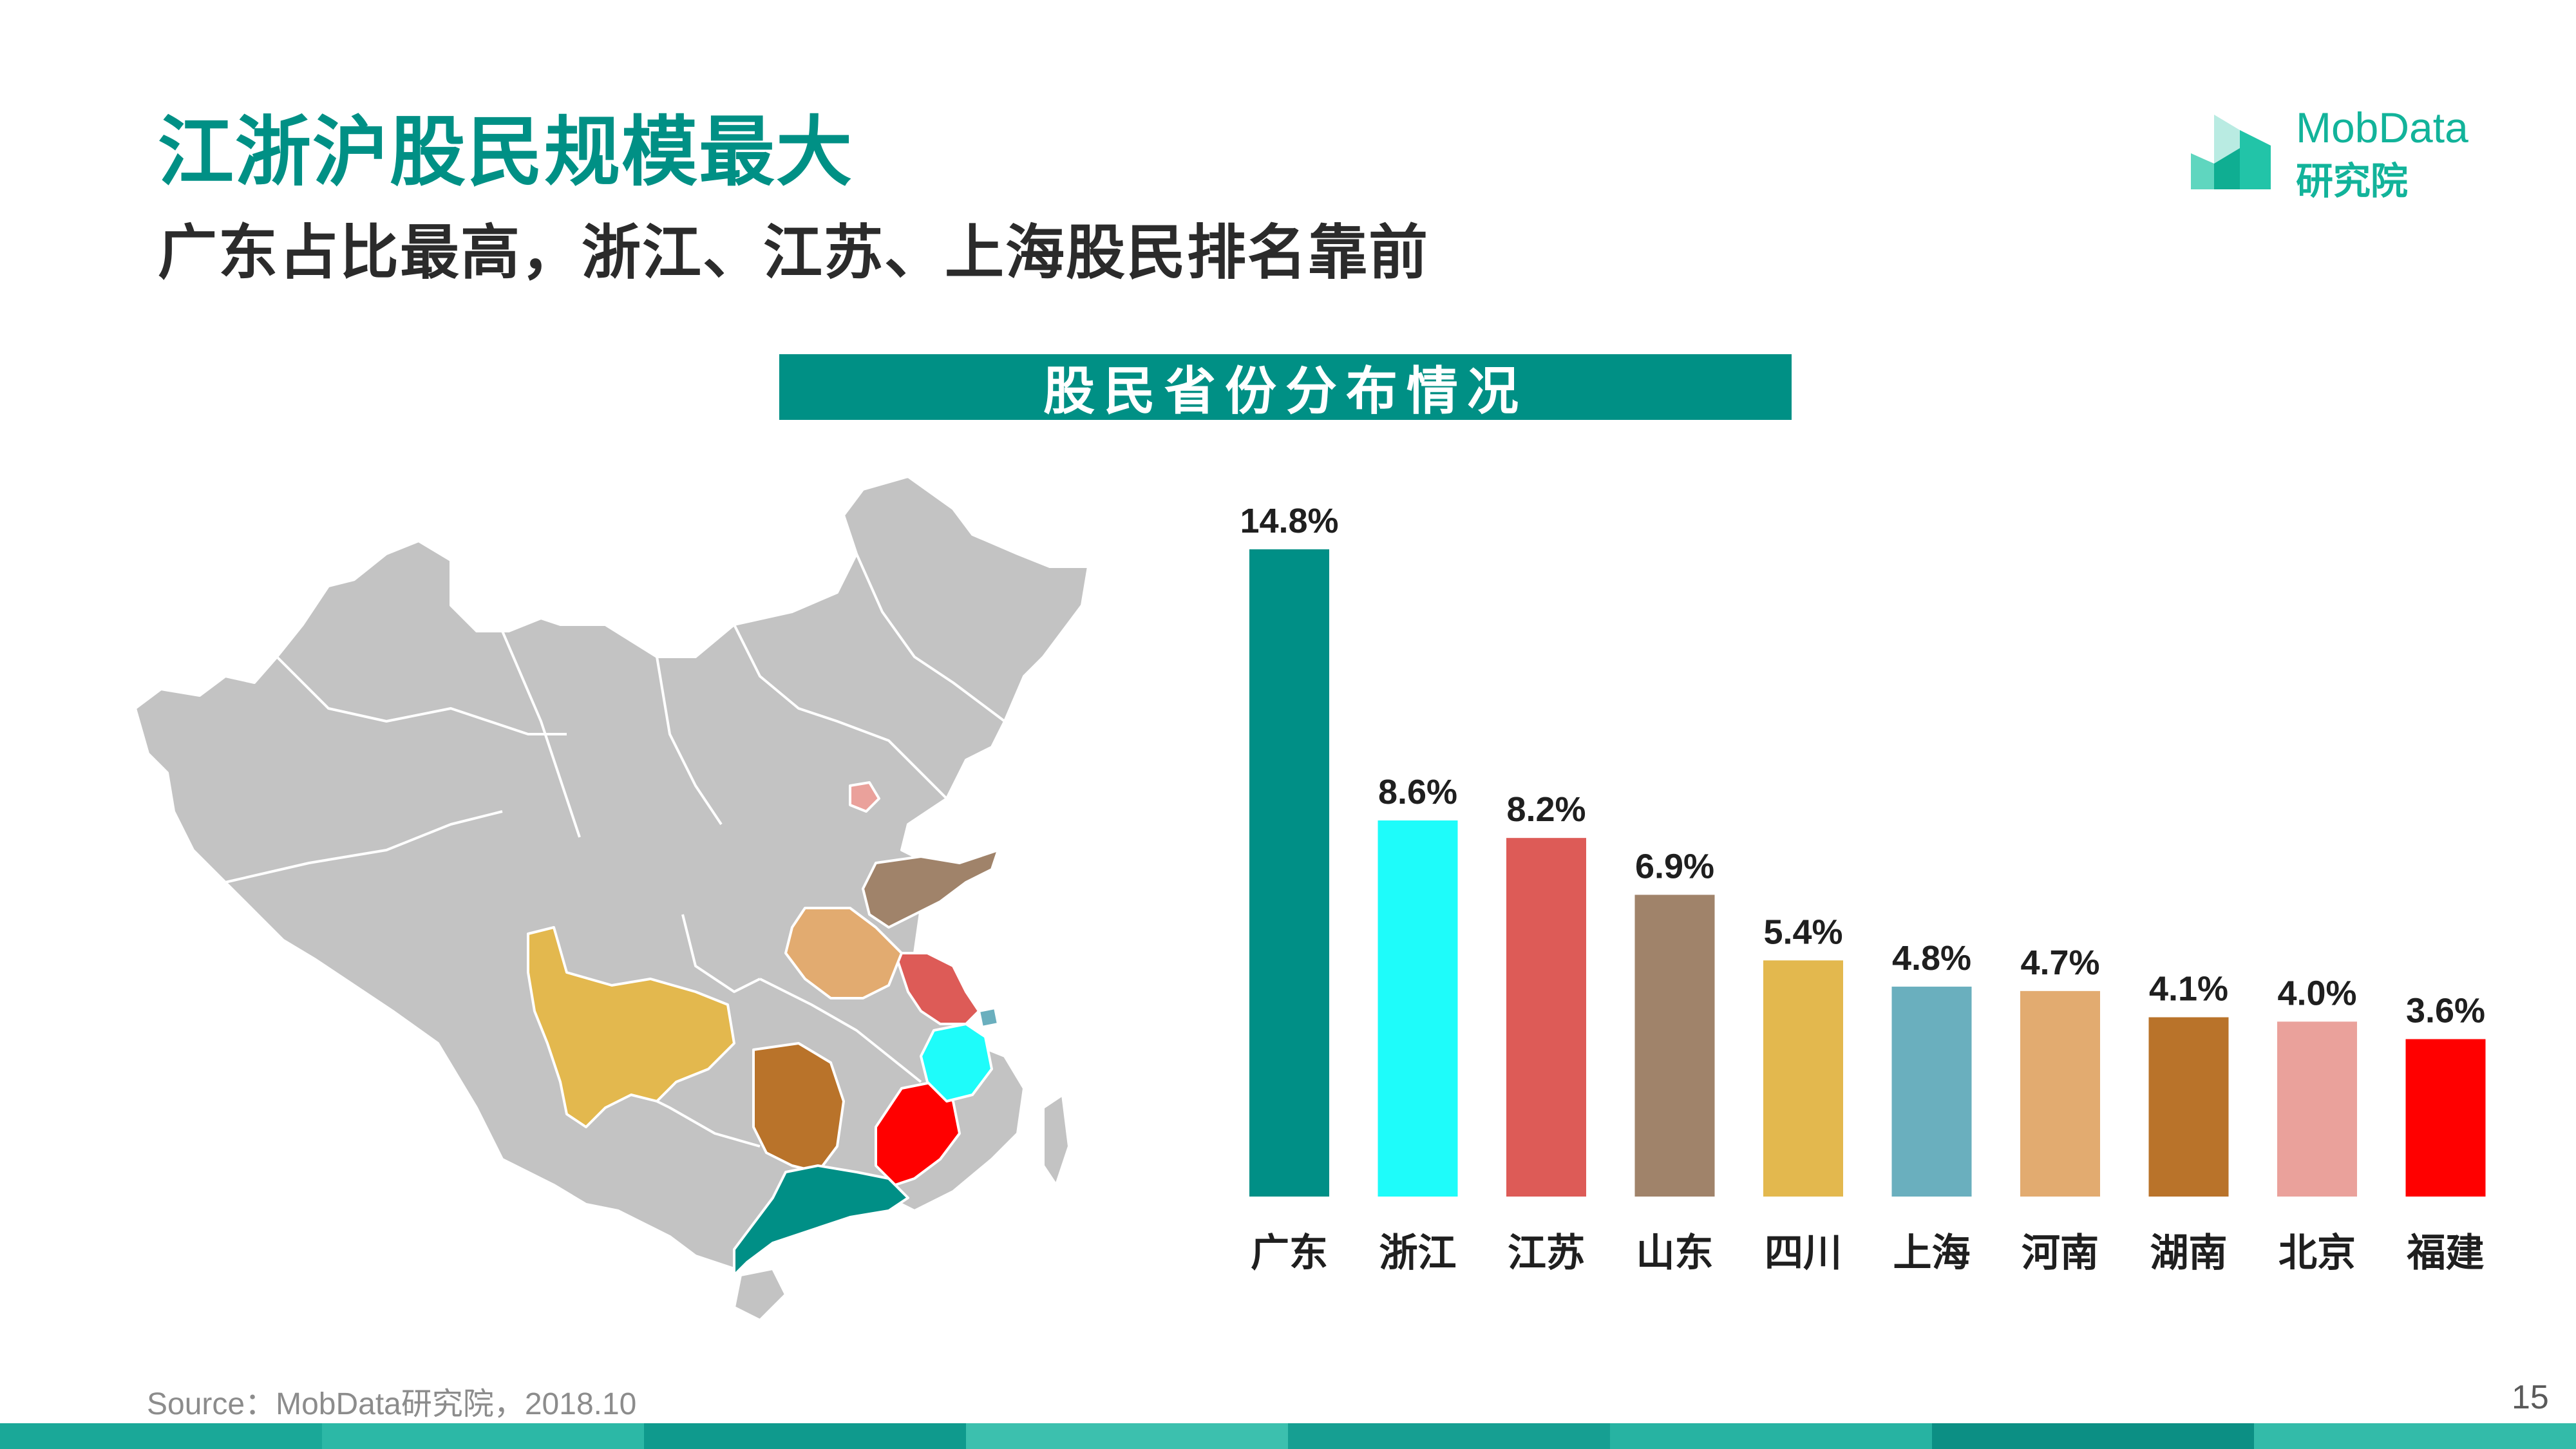  What do you see at coordinates (2189, 1254) in the screenshot?
I see `category-label: 湖南` at bounding box center [2189, 1254].